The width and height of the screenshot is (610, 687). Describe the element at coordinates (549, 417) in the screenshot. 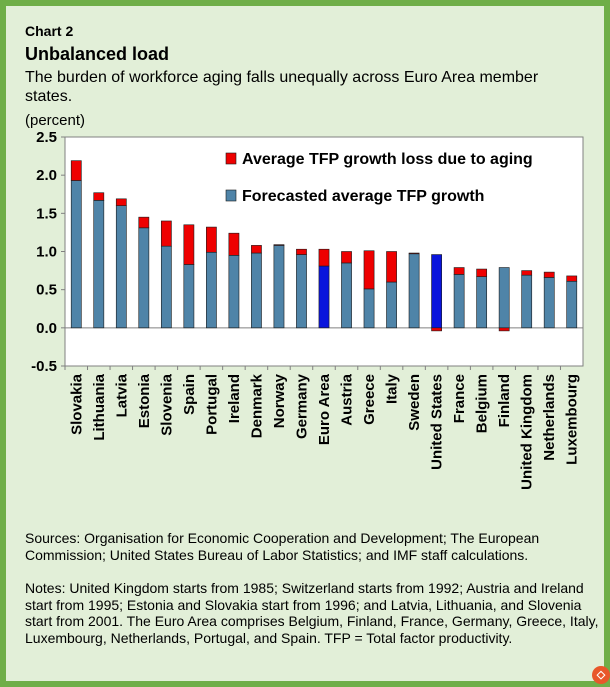

I see `x-tick-label: Netherlands` at that location.